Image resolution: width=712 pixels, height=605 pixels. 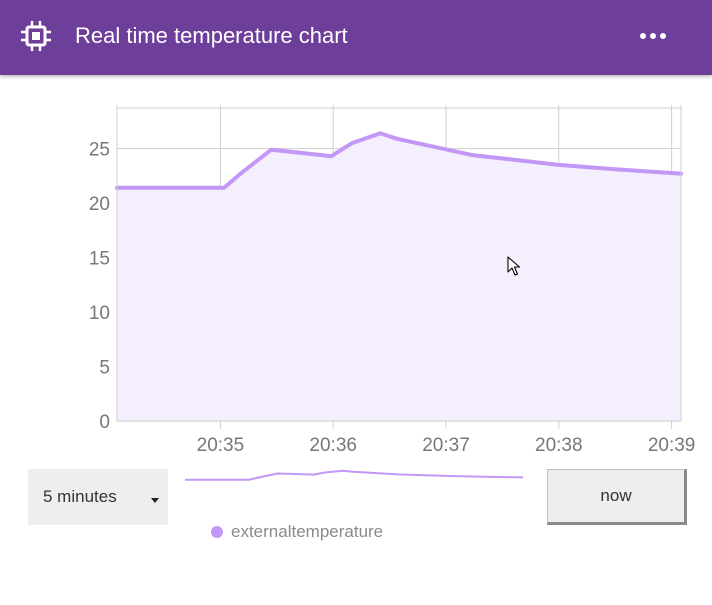 What do you see at coordinates (672, 445) in the screenshot?
I see `x-tick-label: 20:39` at bounding box center [672, 445].